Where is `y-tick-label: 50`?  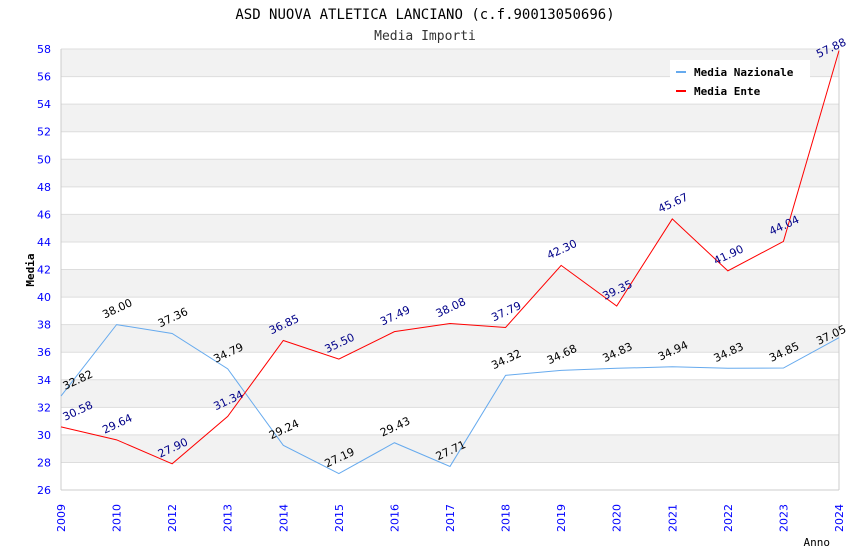
y-tick-label: 50 is located at coordinates (44, 159).